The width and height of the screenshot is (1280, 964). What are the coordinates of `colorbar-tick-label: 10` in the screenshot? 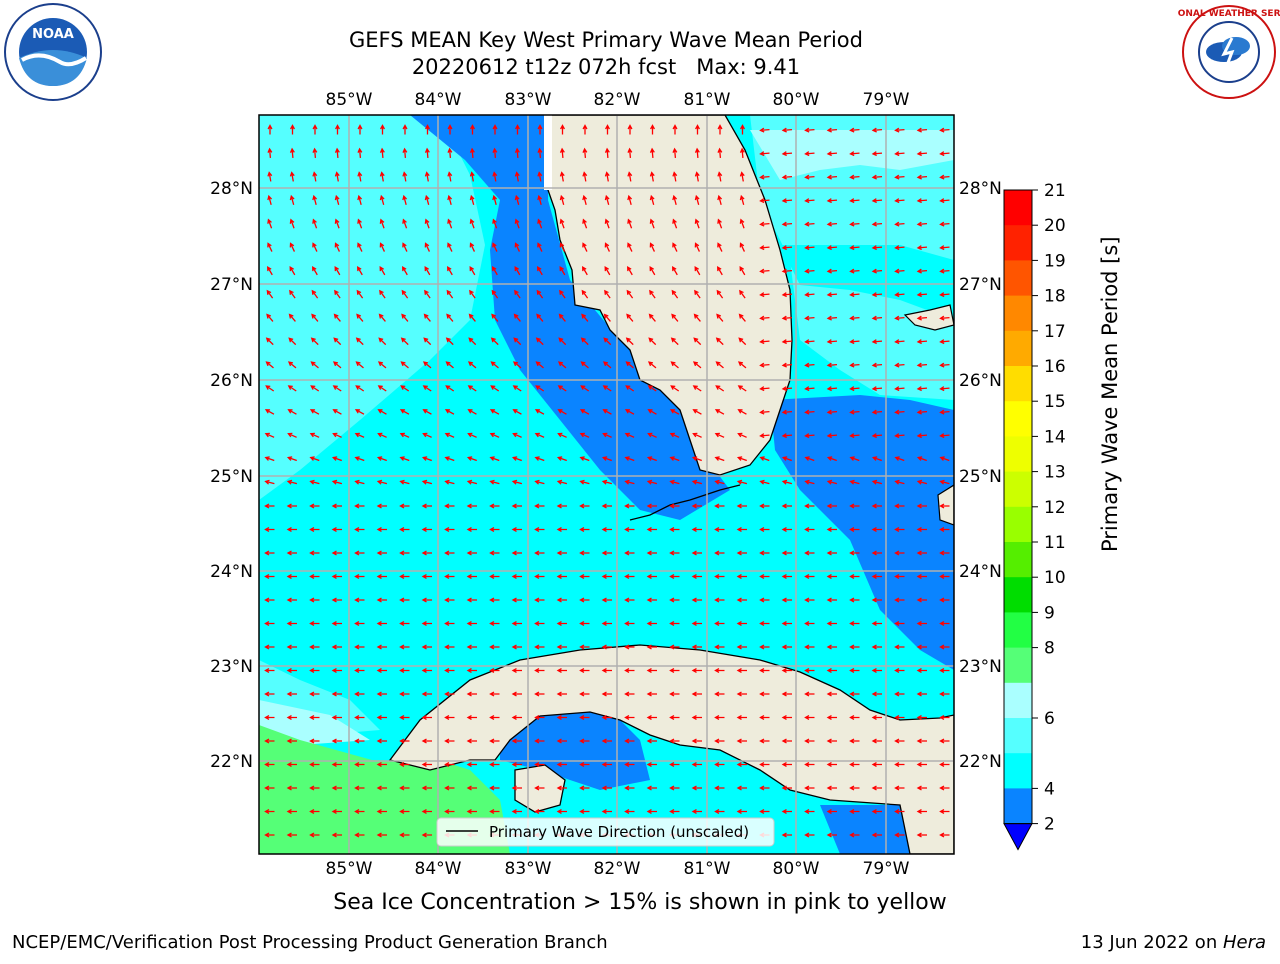 It's located at (1055, 578).